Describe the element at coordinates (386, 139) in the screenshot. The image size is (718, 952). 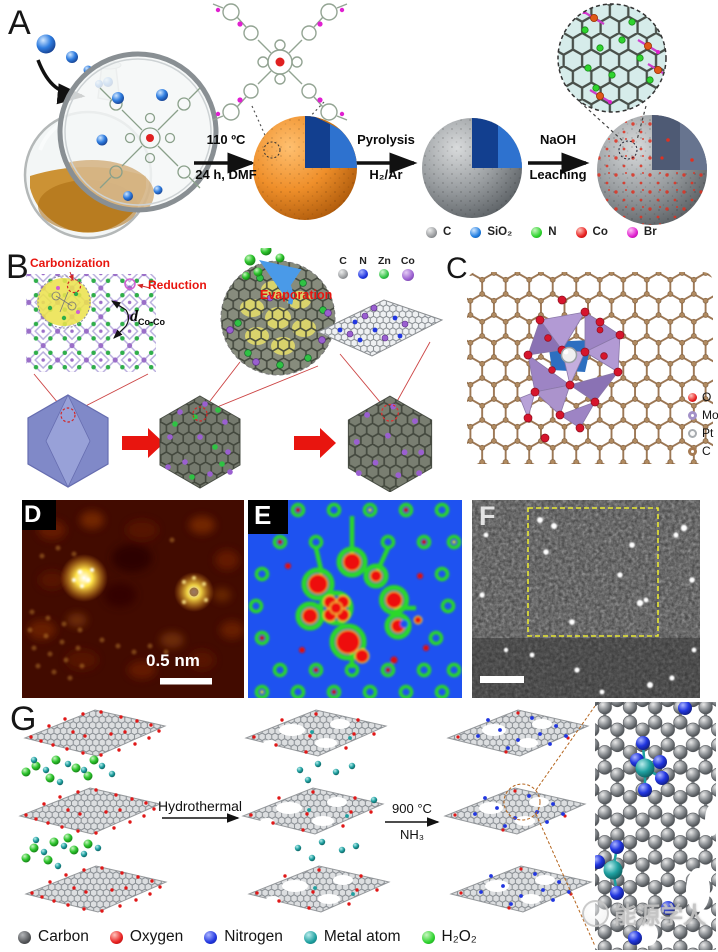
I see `step2-condition-top: Pyrolysis` at that location.